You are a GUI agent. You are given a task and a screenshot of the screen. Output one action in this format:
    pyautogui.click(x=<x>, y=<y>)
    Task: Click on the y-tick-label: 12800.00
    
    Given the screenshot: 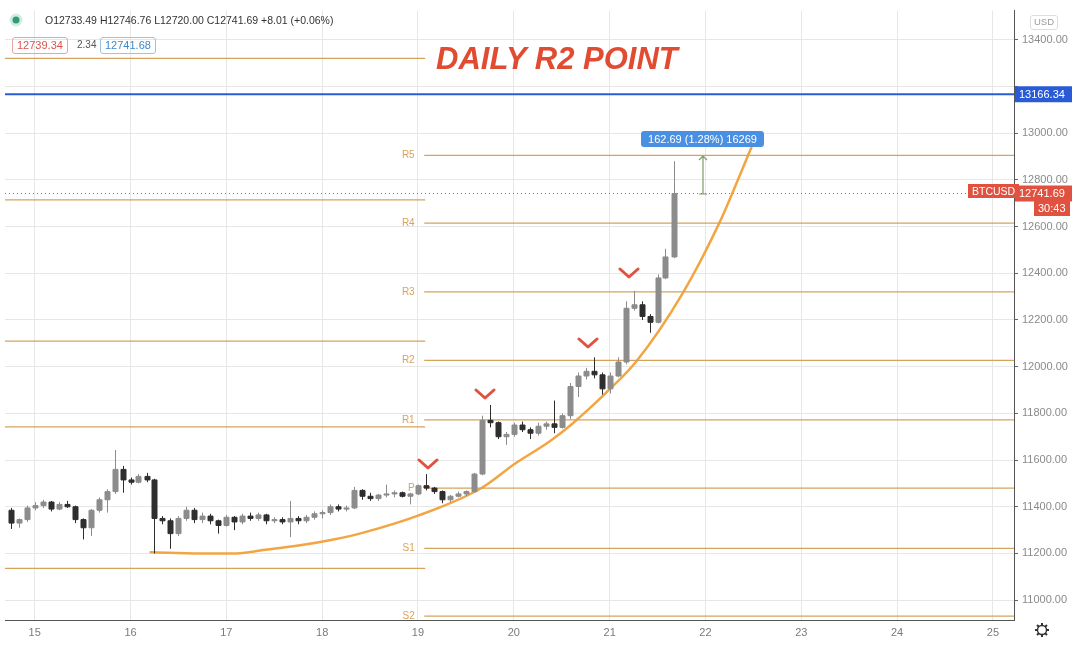 What is the action you would take?
    pyautogui.click(x=1045, y=178)
    